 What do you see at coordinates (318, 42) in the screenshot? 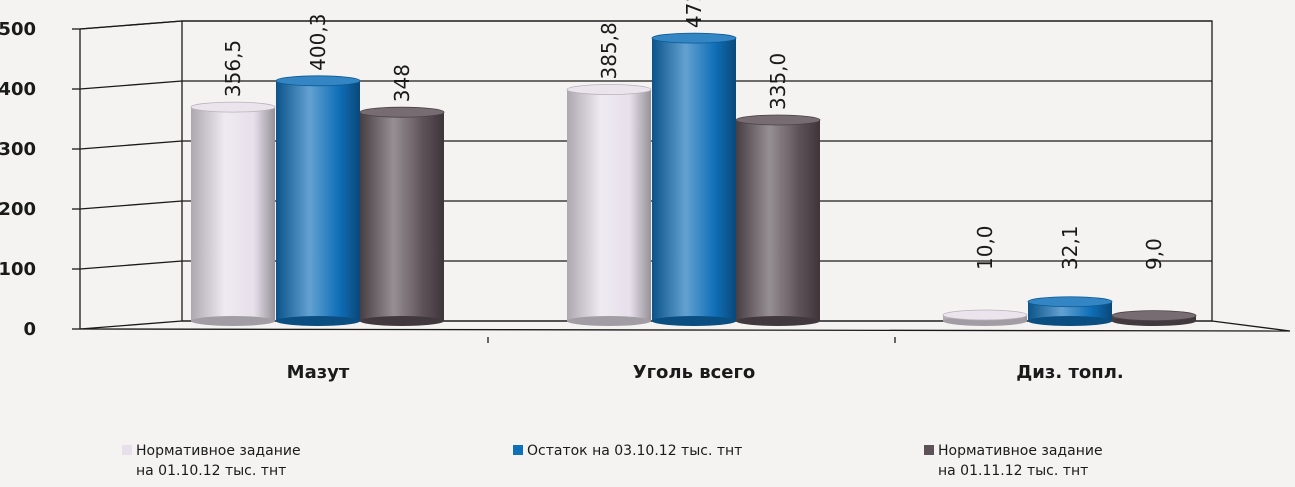
I see `data-label: 400,3` at bounding box center [318, 42].